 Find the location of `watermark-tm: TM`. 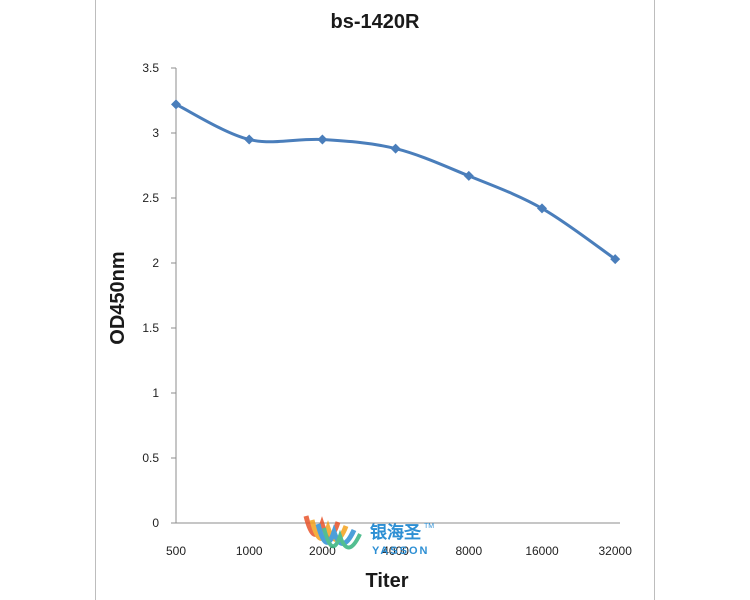

watermark-tm: TM is located at coordinates (429, 526).